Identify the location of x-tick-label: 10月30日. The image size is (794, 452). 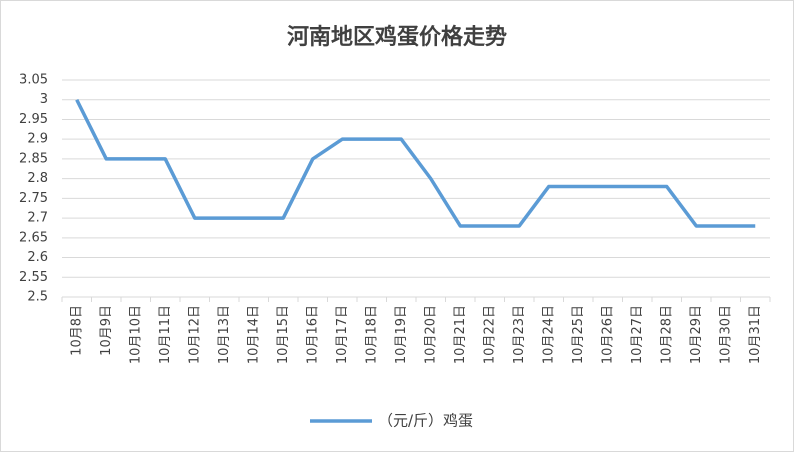
(725, 334).